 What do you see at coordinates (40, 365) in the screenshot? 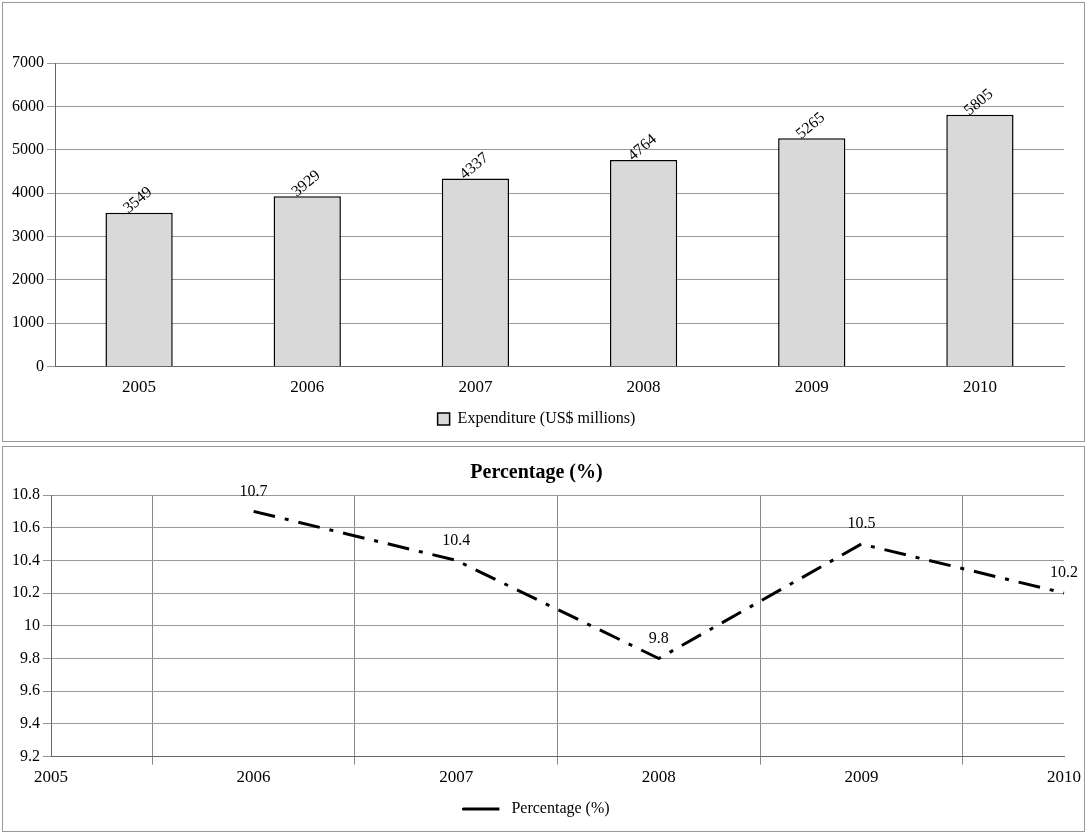
I see `y-tick-label: 0` at bounding box center [40, 365].